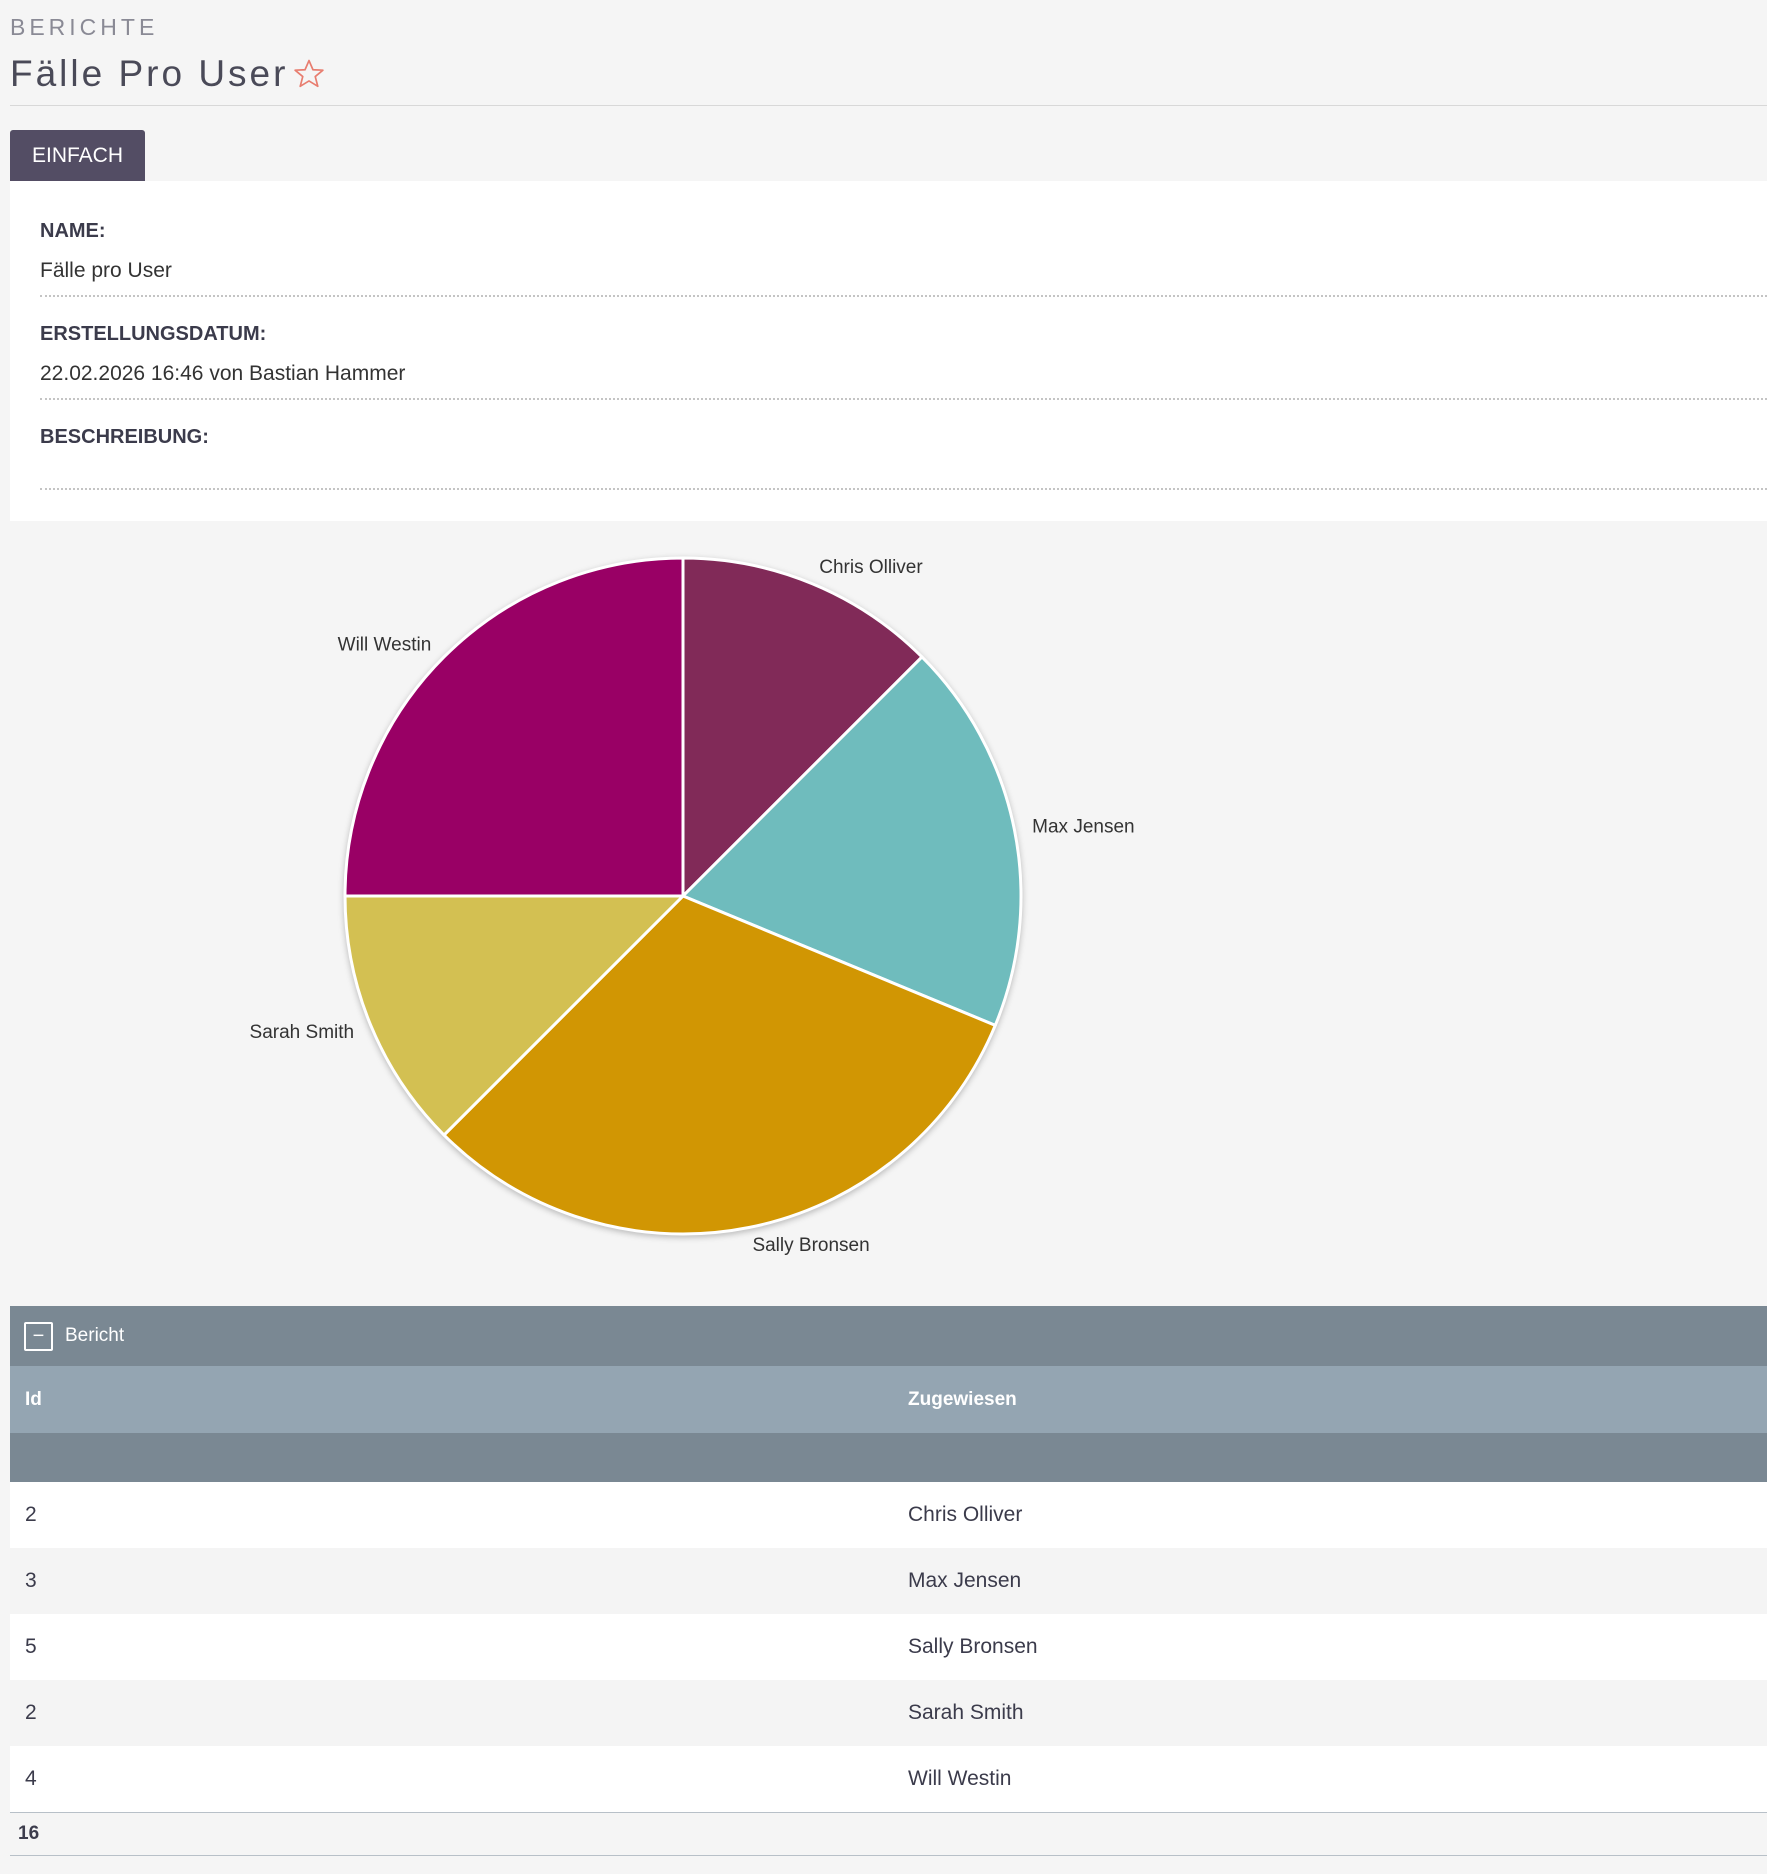  I want to click on column-header-zugewiesen: Zugewiesen, so click(962, 1399).